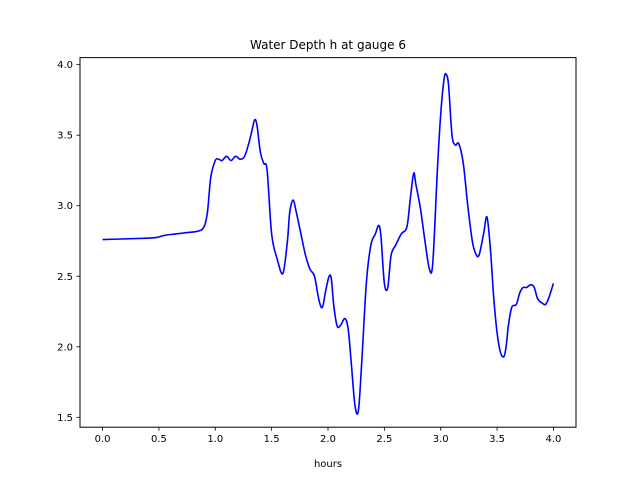 The image size is (640, 480). Describe the element at coordinates (65, 206) in the screenshot. I see `y-tick-label: 3.0` at that location.